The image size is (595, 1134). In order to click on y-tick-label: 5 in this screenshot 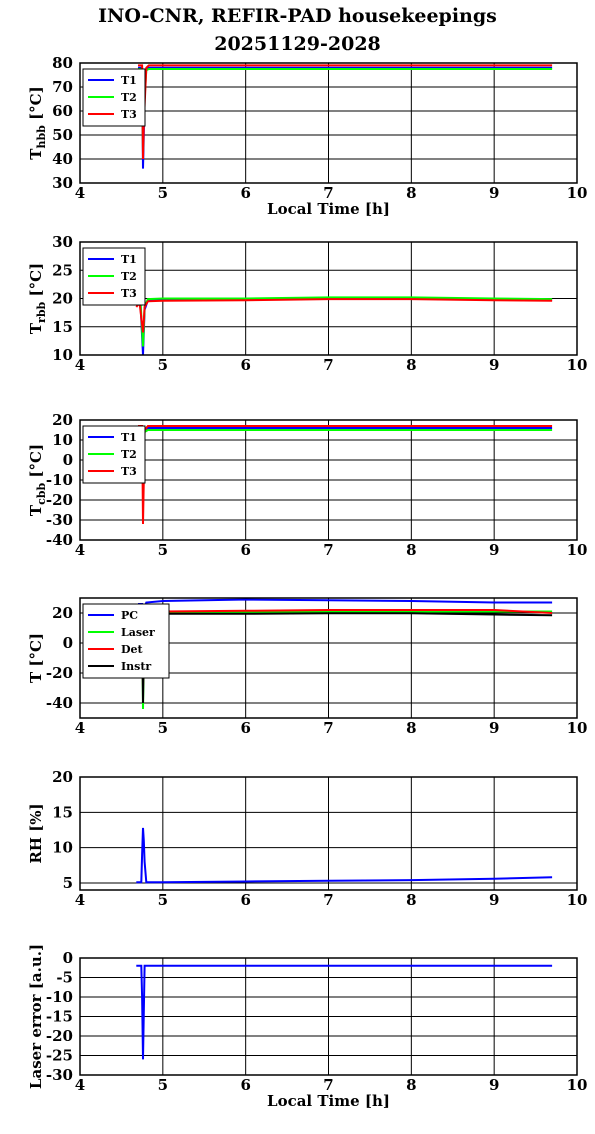, I will do `click(68, 883)`.